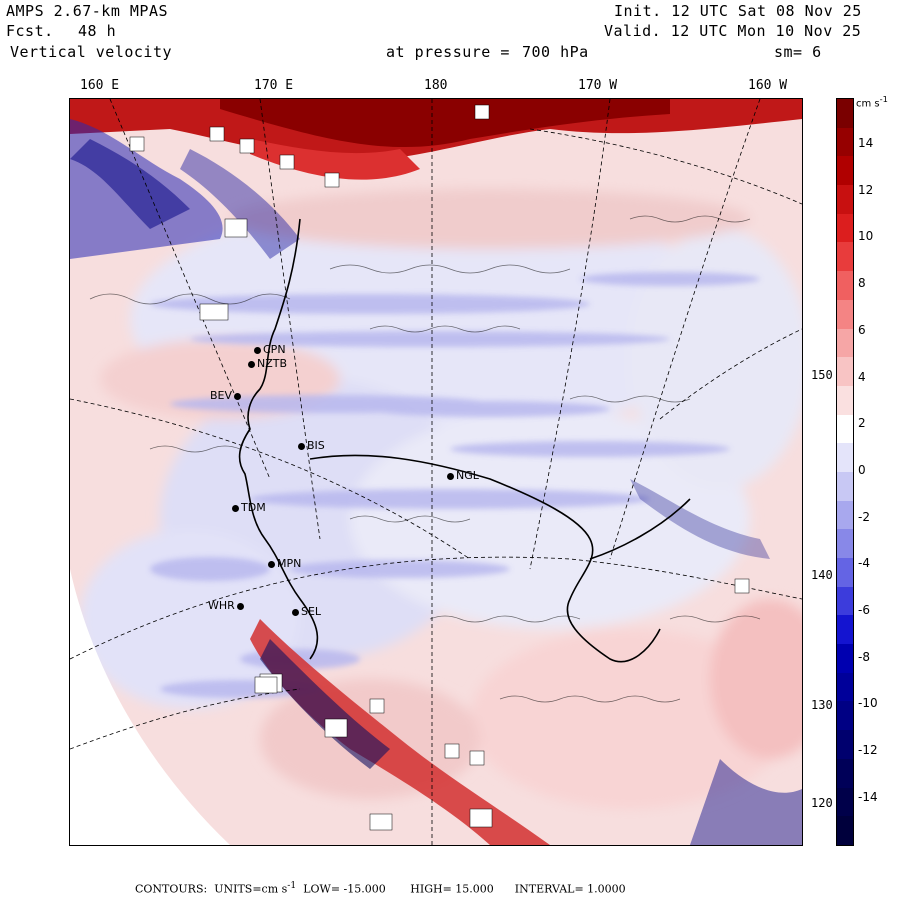 The height and width of the screenshot is (900, 900). Describe the element at coordinates (862, 423) in the screenshot. I see `colorbar-tick-label: 2` at that location.